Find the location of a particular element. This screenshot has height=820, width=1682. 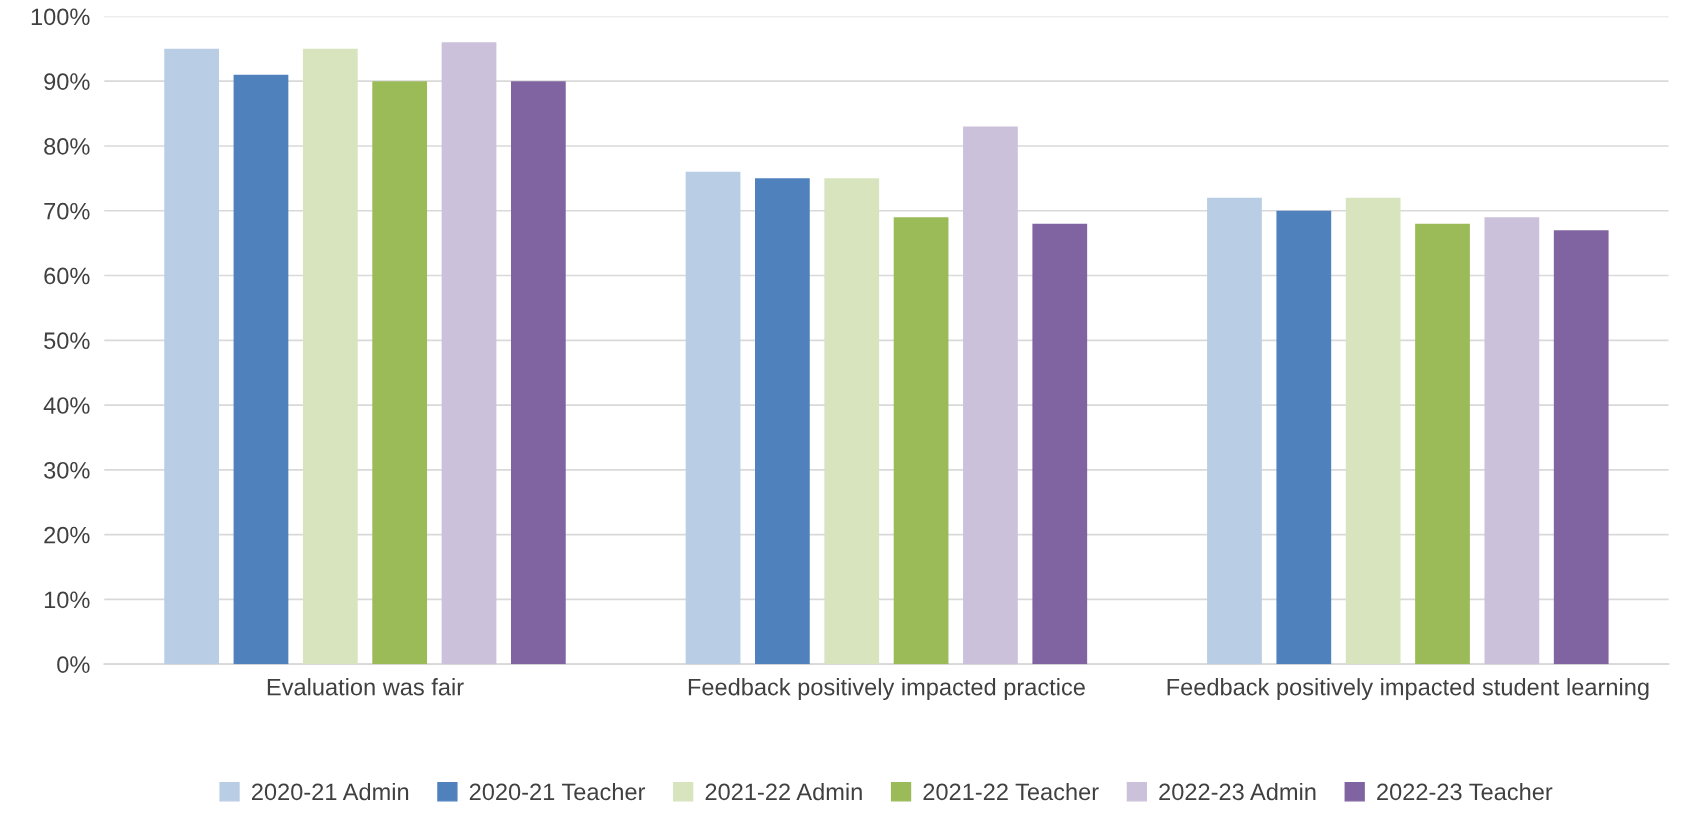

y-tick-label: 30% is located at coordinates (67, 470).